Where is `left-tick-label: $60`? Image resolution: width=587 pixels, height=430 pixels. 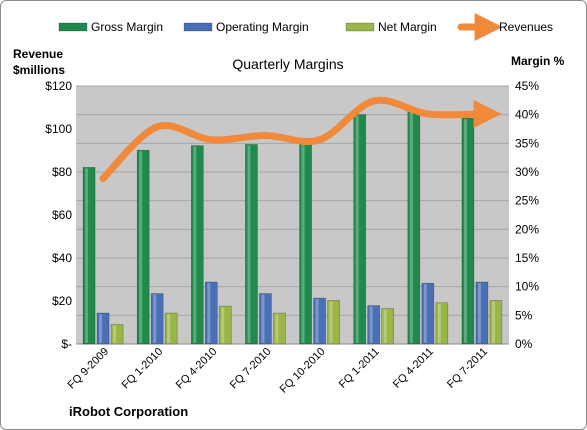 left-tick-label: $60 is located at coordinates (62, 215).